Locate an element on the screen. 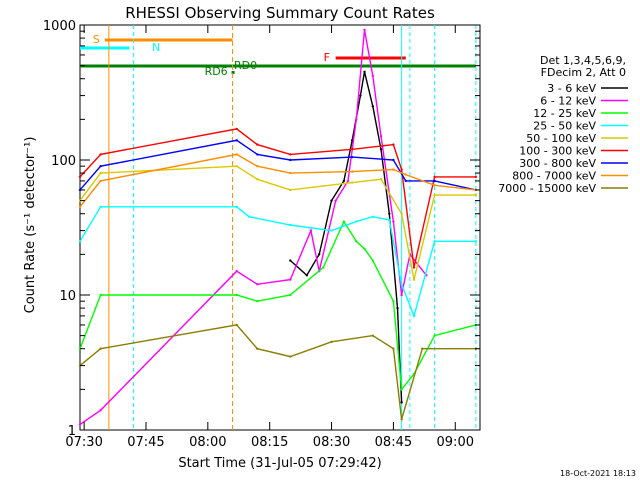 The image size is (640, 480). legend-label: 25 - 50 keV is located at coordinates (564, 126).